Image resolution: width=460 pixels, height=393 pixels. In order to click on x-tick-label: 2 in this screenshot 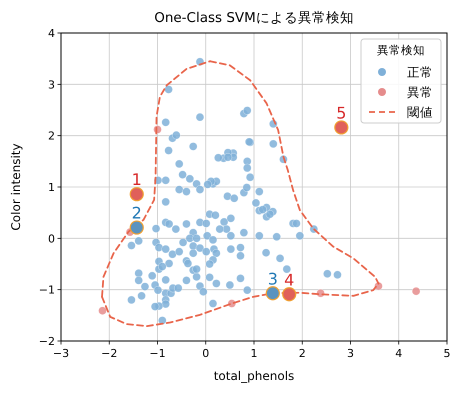, I will do `click(302, 353)`.